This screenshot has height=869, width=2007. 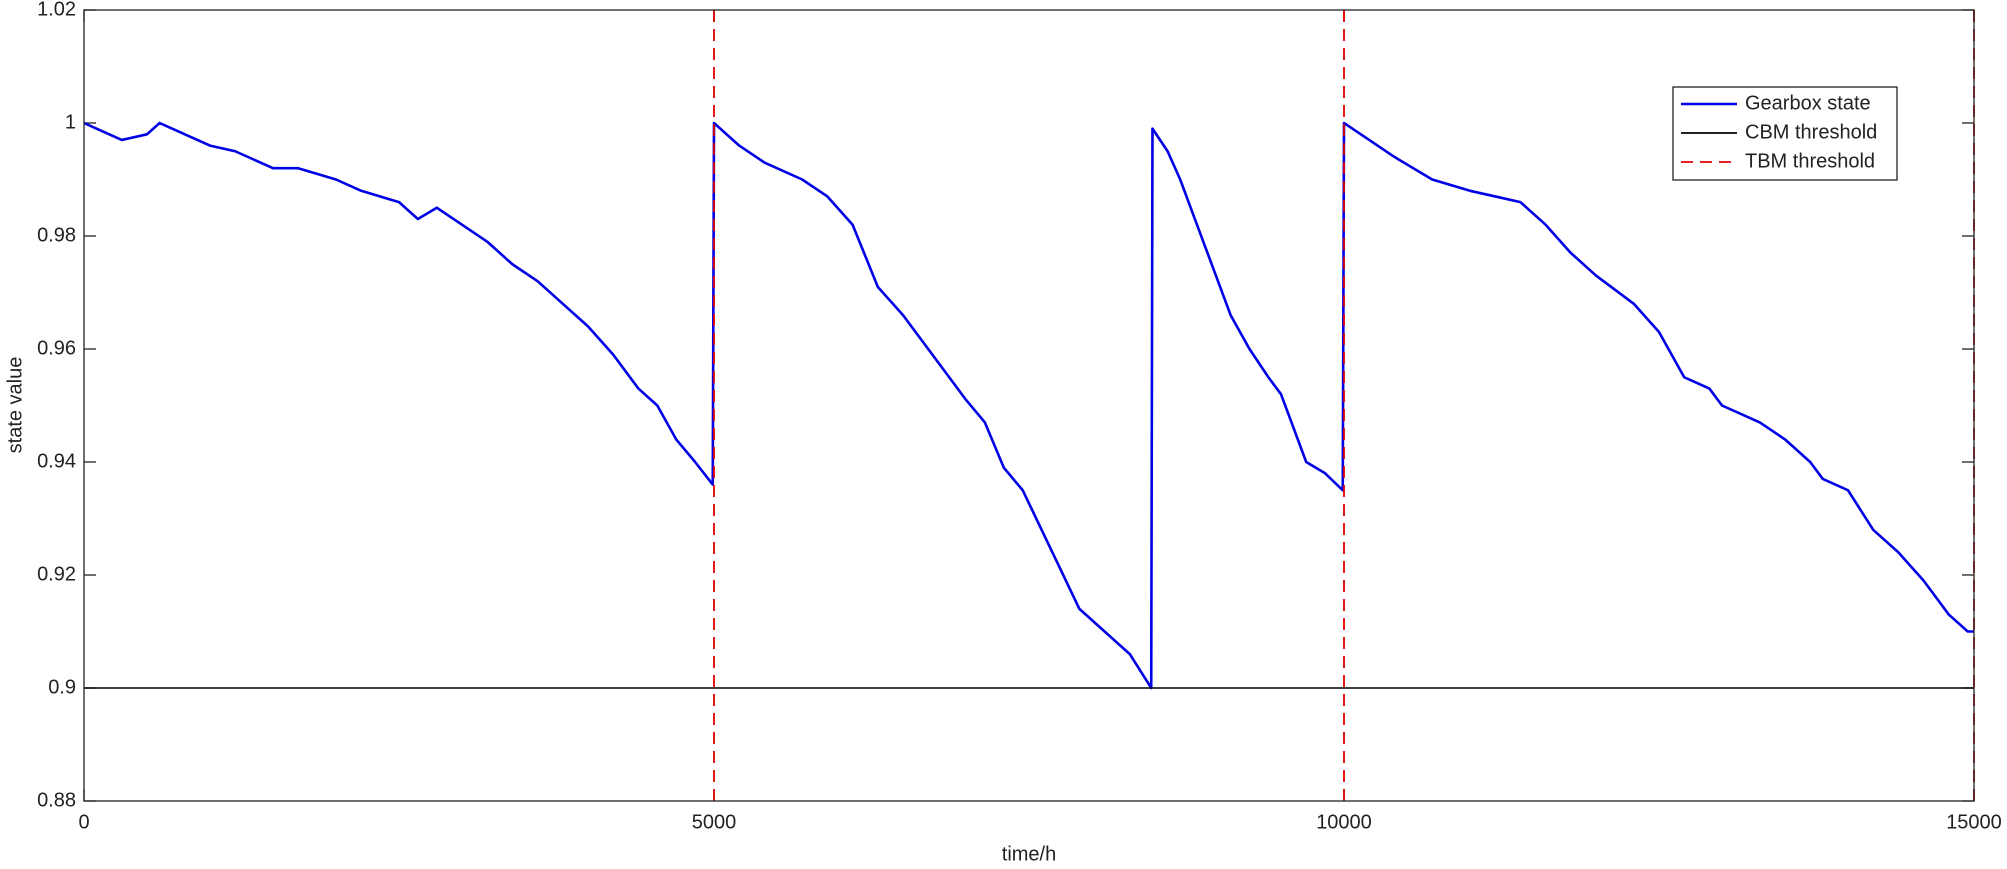 What do you see at coordinates (1808, 103) in the screenshot?
I see `legend-label: Gearbox state` at bounding box center [1808, 103].